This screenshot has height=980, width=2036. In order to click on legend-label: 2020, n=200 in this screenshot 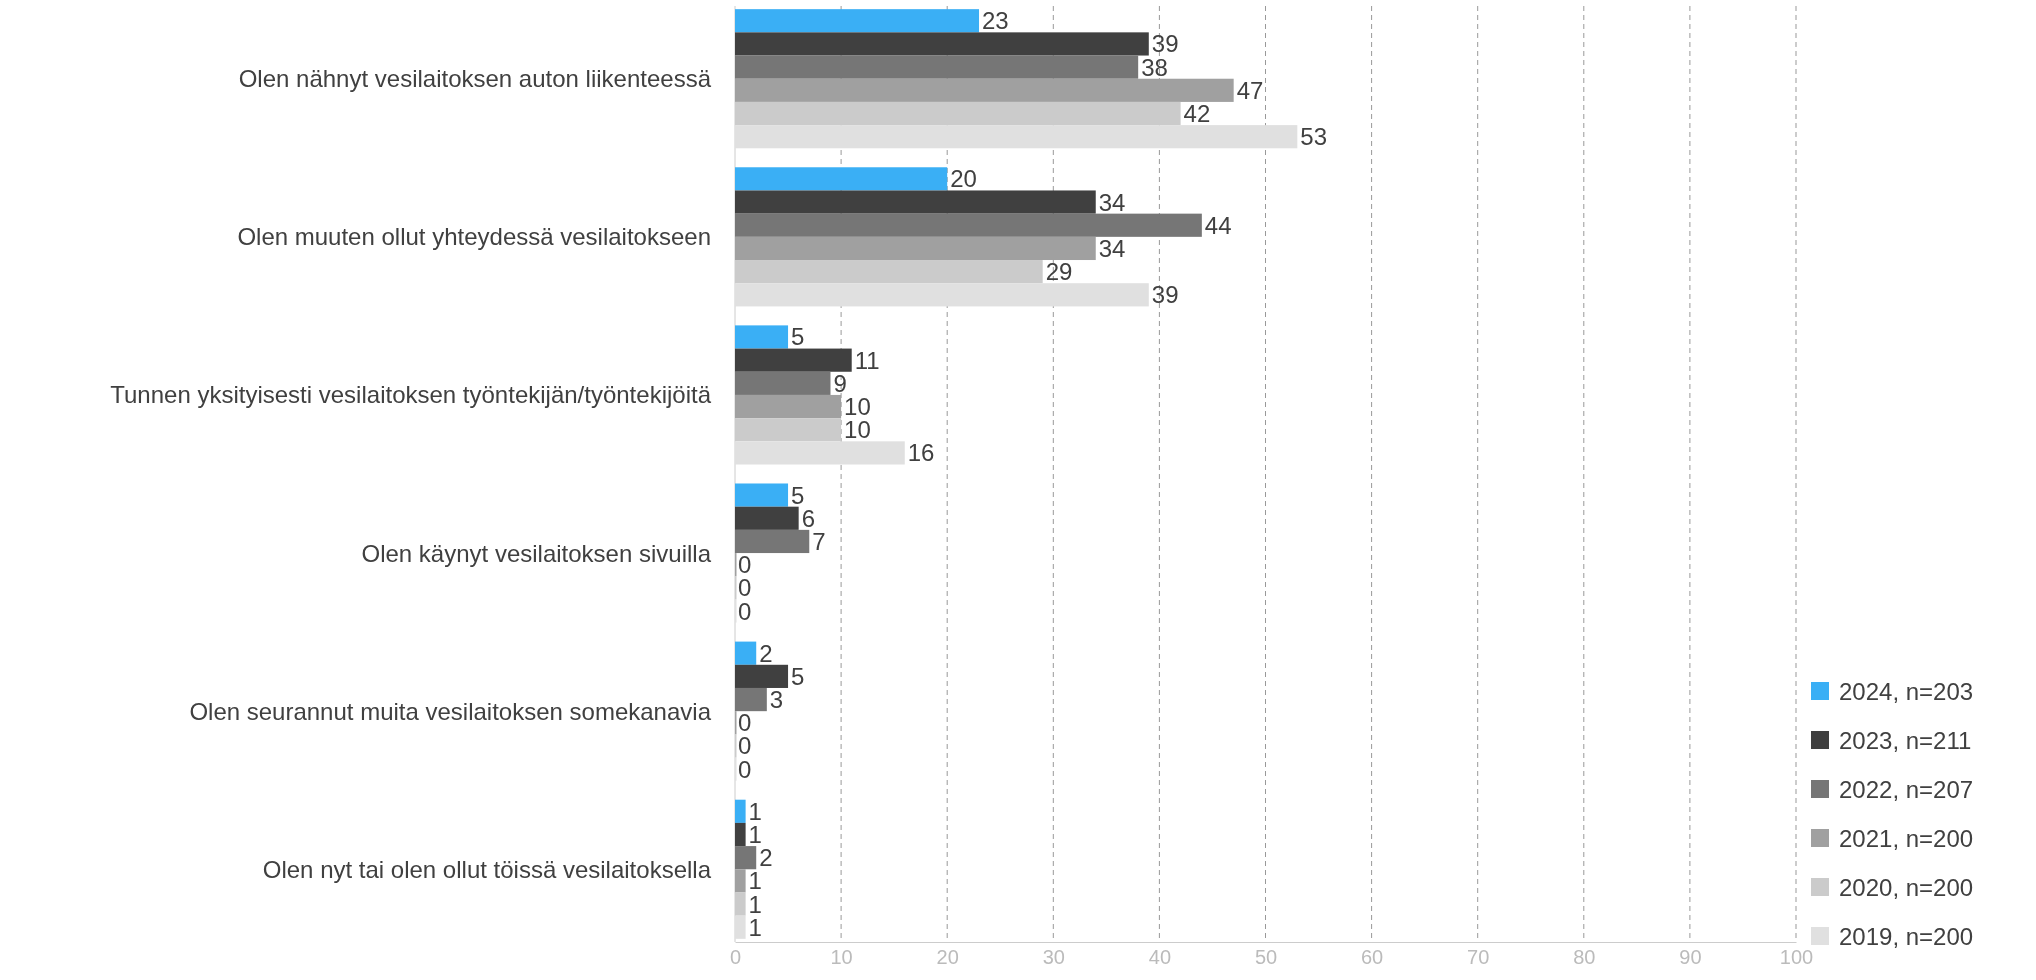, I will do `click(1906, 887)`.